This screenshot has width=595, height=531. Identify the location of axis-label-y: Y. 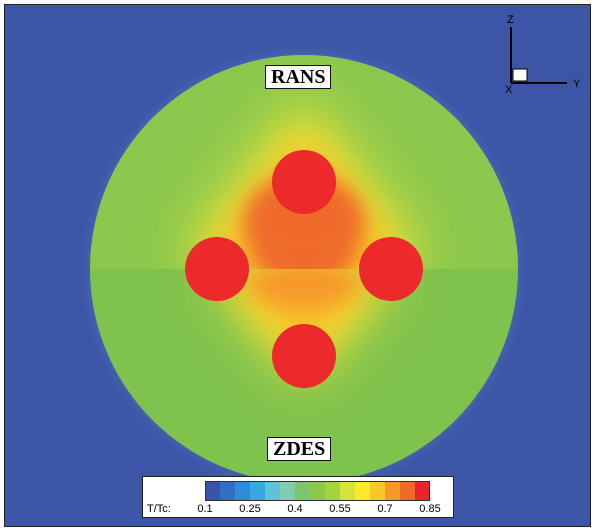
(577, 84).